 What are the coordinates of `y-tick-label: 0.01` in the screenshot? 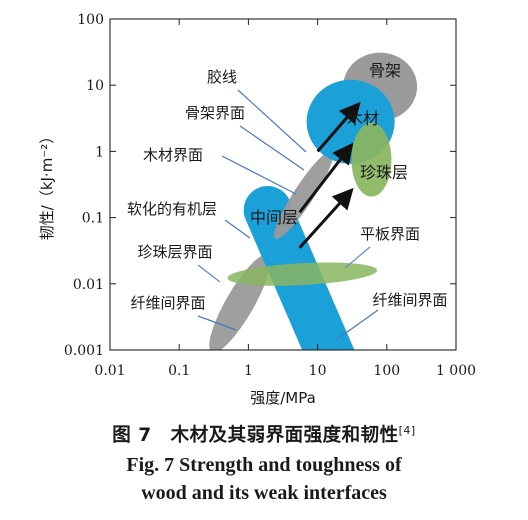 It's located at (88, 285).